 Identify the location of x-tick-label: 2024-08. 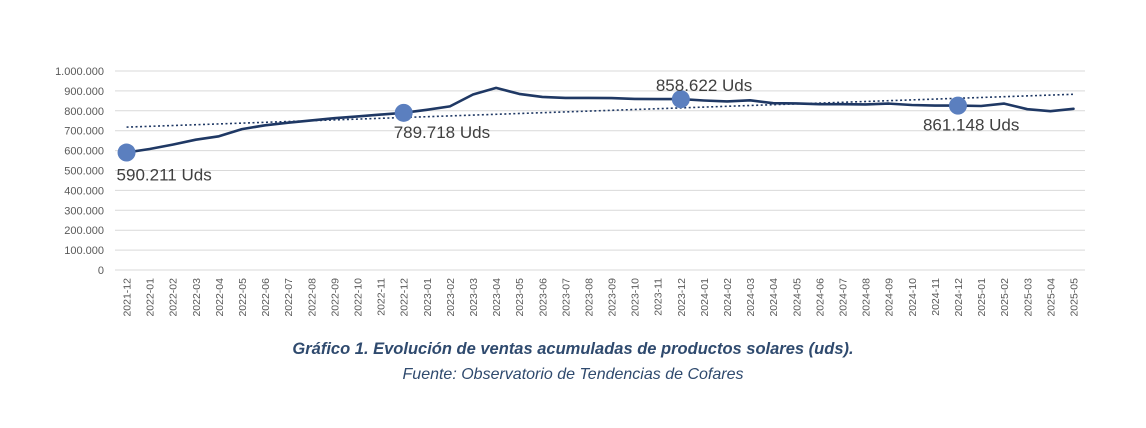
(867, 297).